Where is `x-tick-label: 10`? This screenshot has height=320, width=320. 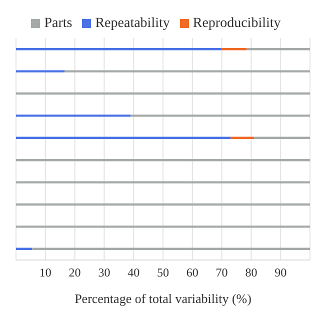 x-tick-label: 10 is located at coordinates (45, 273).